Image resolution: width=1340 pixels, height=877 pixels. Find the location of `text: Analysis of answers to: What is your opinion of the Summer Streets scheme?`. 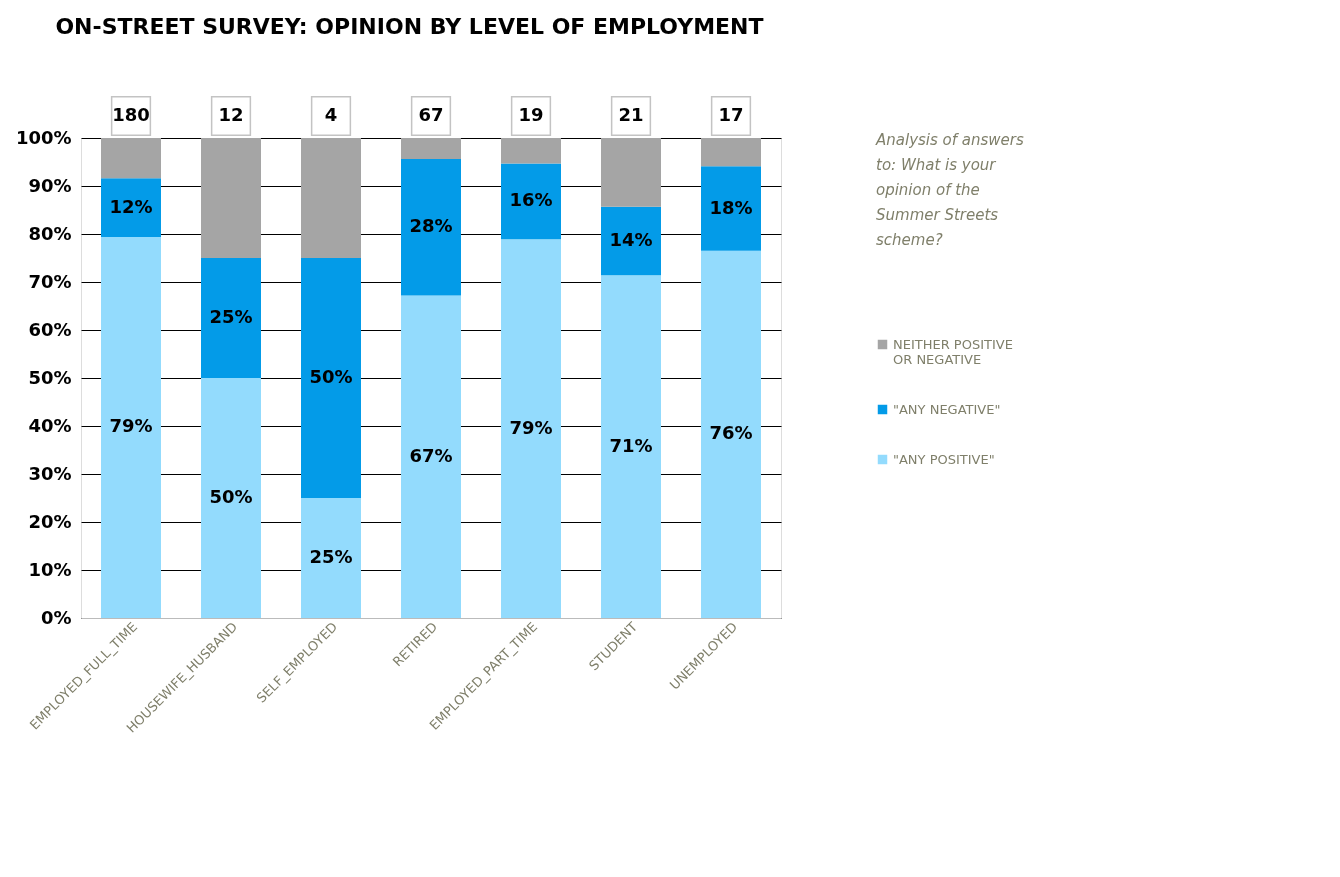

text: Analysis of answers to: What is your opinion of the Summer Streets scheme? is located at coordinates (949, 190).